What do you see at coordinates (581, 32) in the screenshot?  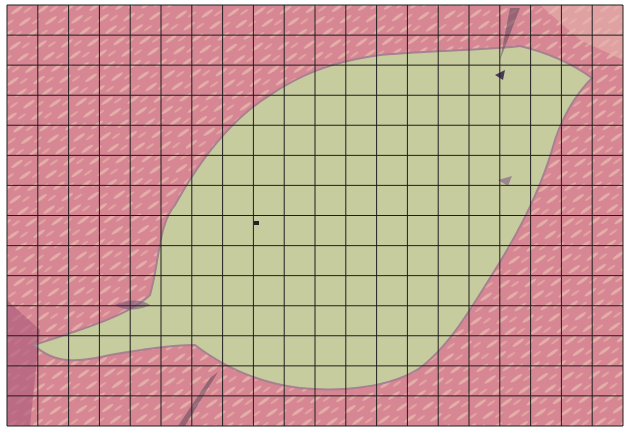 I see `pale-region` at bounding box center [581, 32].